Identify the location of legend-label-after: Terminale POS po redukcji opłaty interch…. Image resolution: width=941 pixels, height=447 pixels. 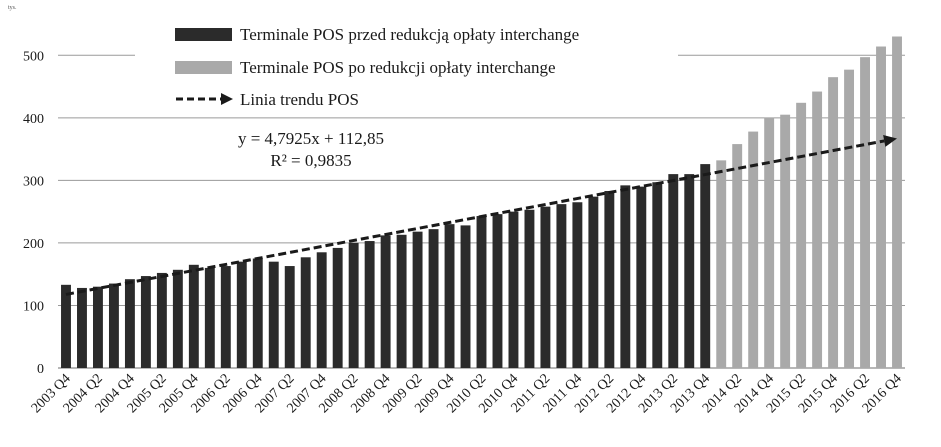
(398, 67).